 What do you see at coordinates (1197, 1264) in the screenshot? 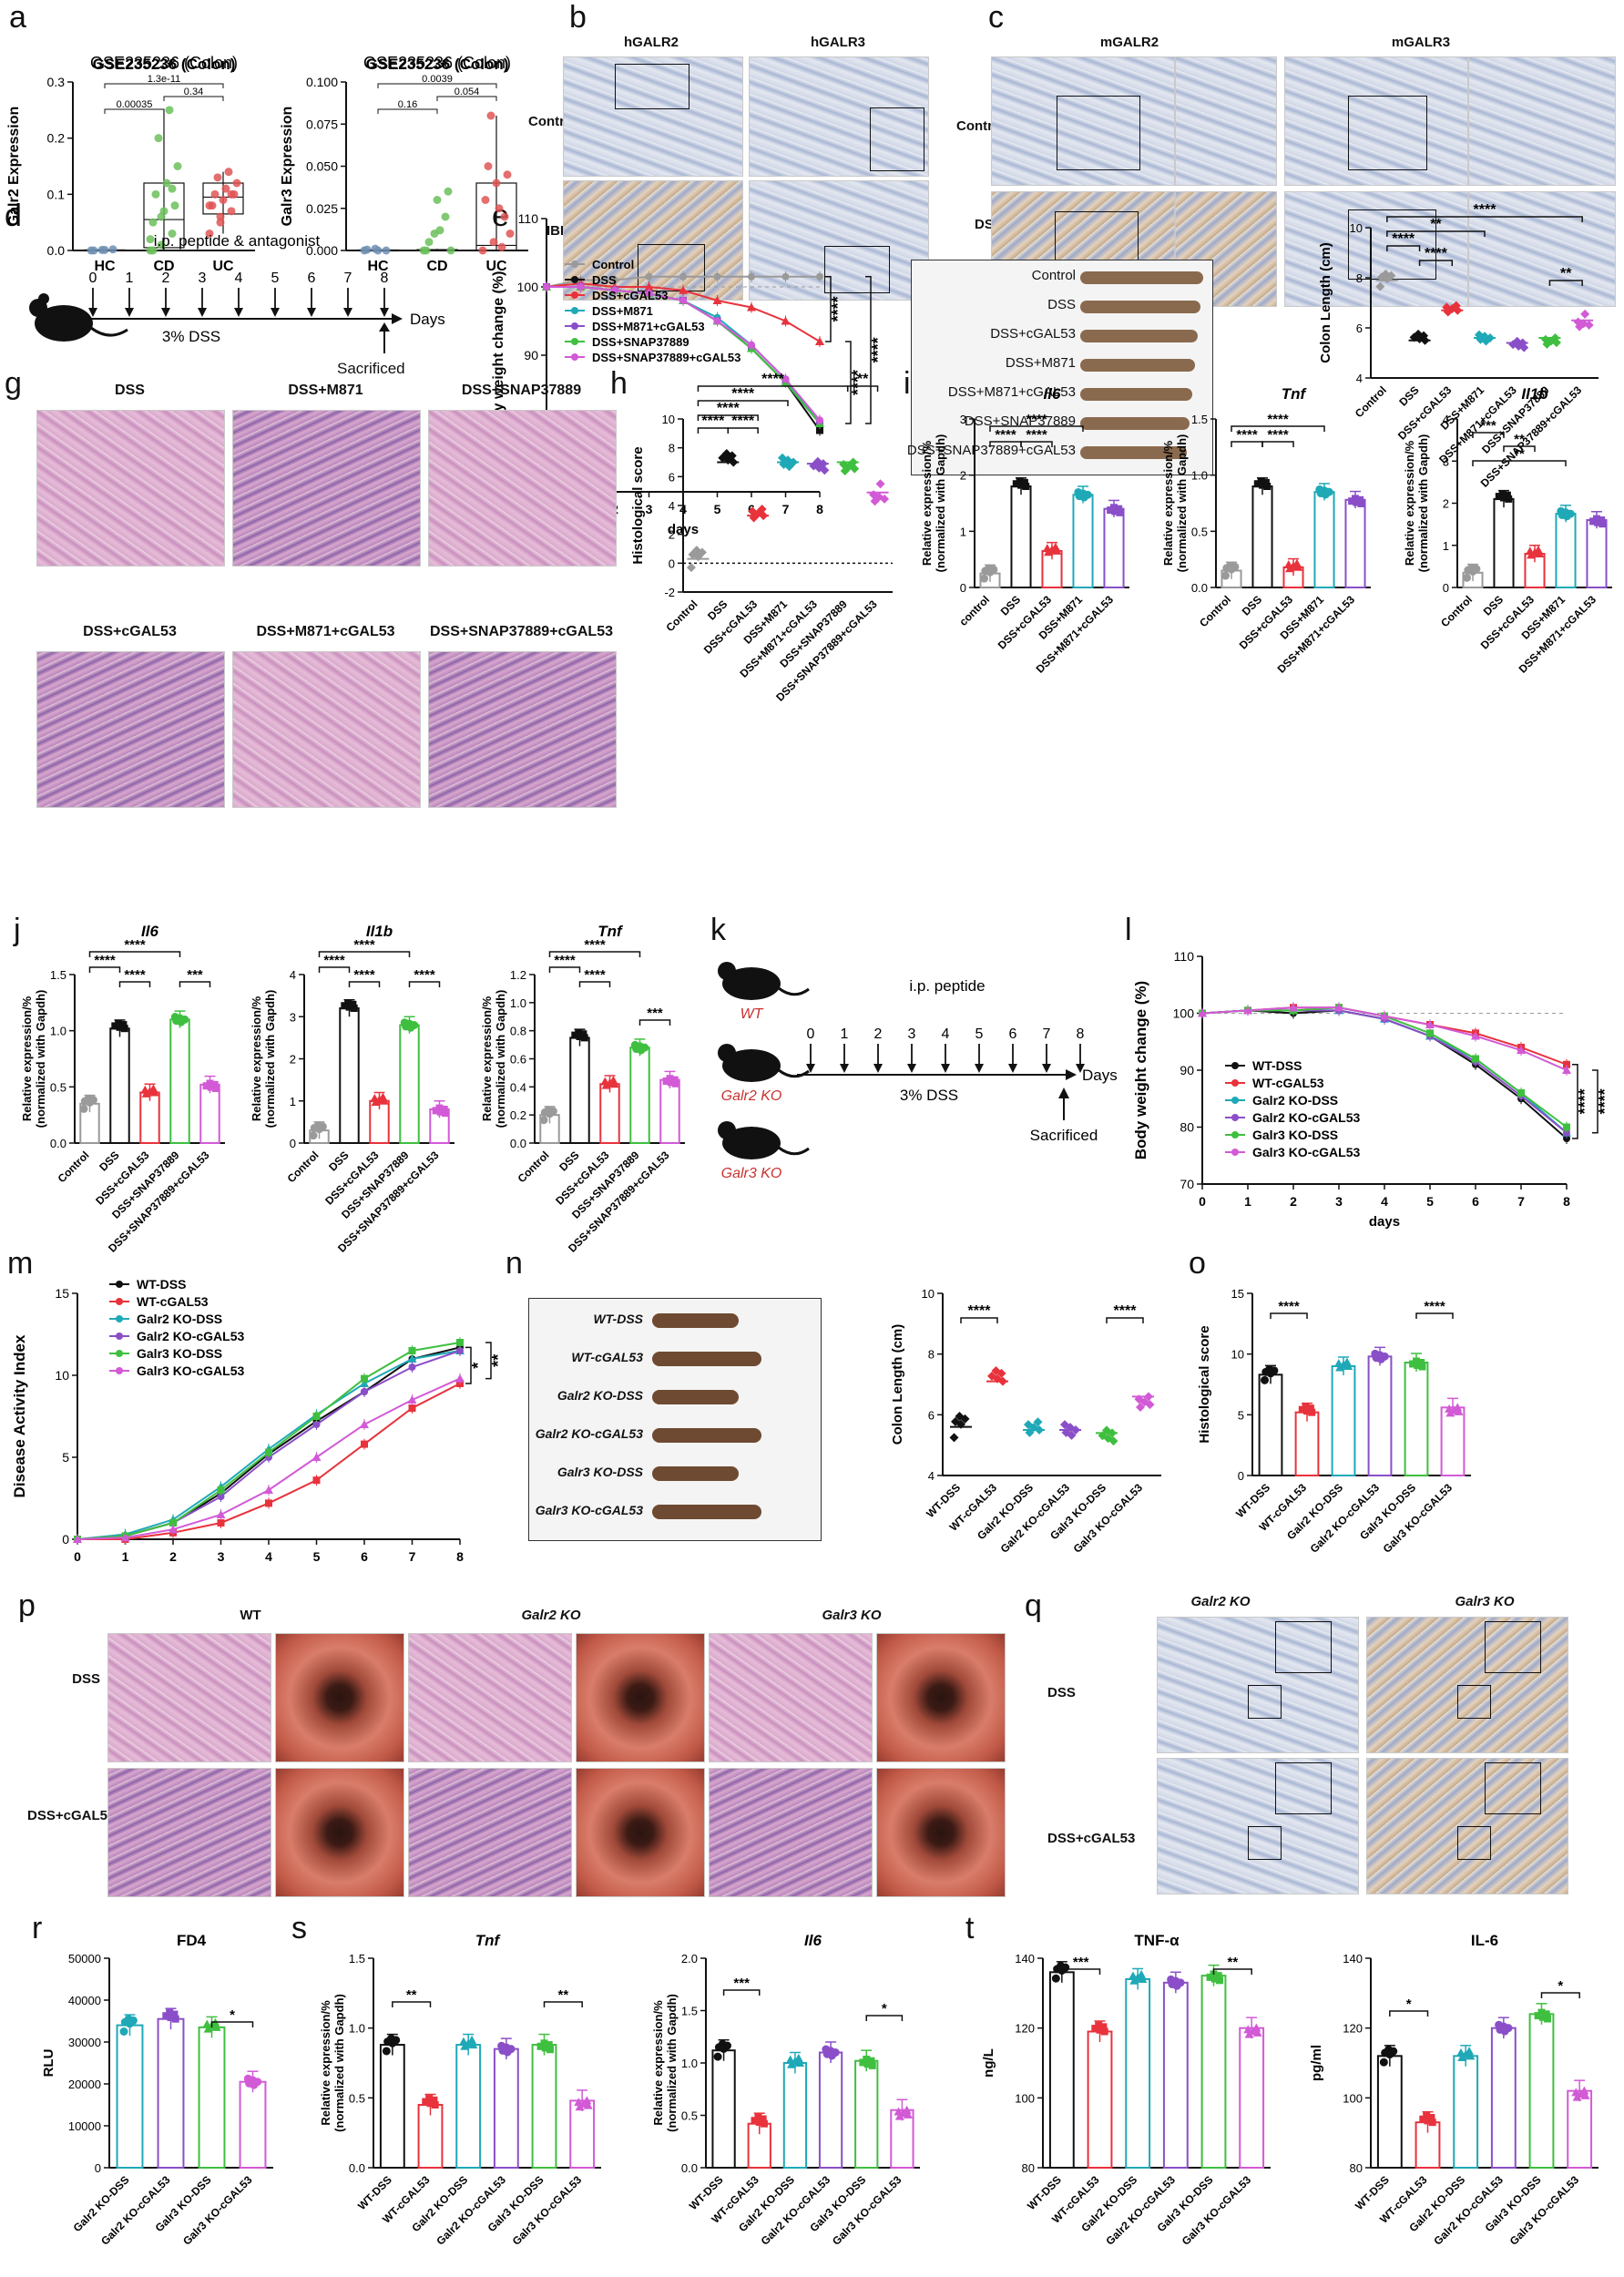
I see `panel-label-o: o` at bounding box center [1197, 1264].